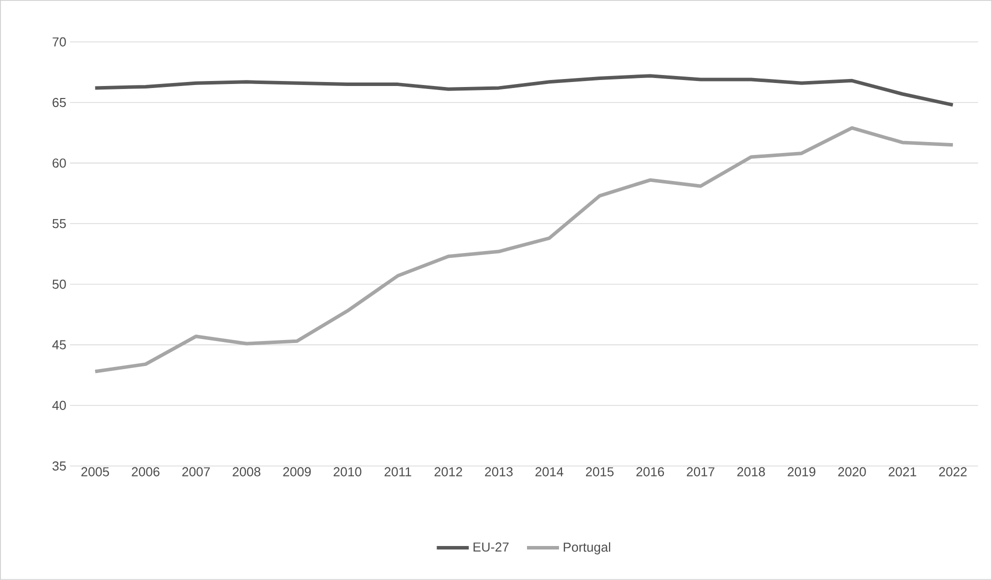 Image resolution: width=992 pixels, height=580 pixels. What do you see at coordinates (59, 345) in the screenshot?
I see `y-tick-label: 45` at bounding box center [59, 345].